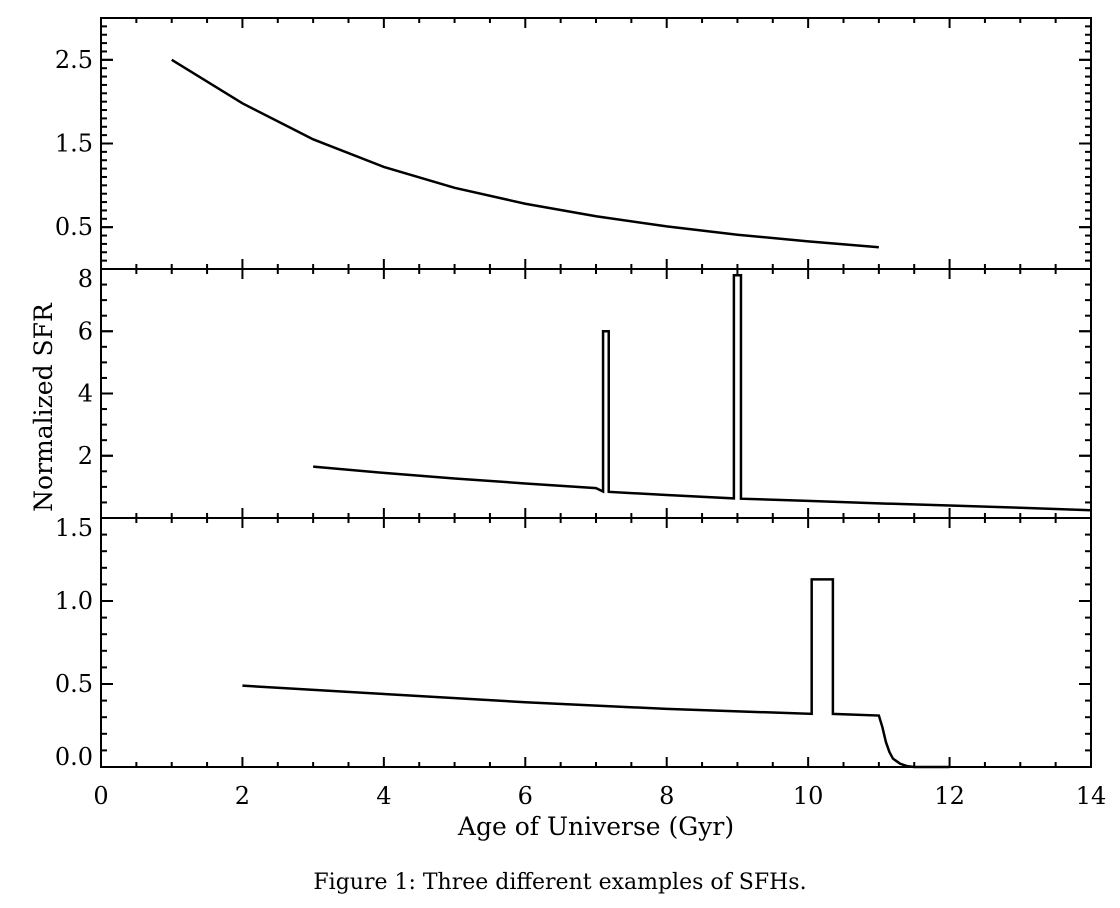 The width and height of the screenshot is (1120, 908). Describe the element at coordinates (666, 796) in the screenshot. I see `x-tick-label: 8` at that location.